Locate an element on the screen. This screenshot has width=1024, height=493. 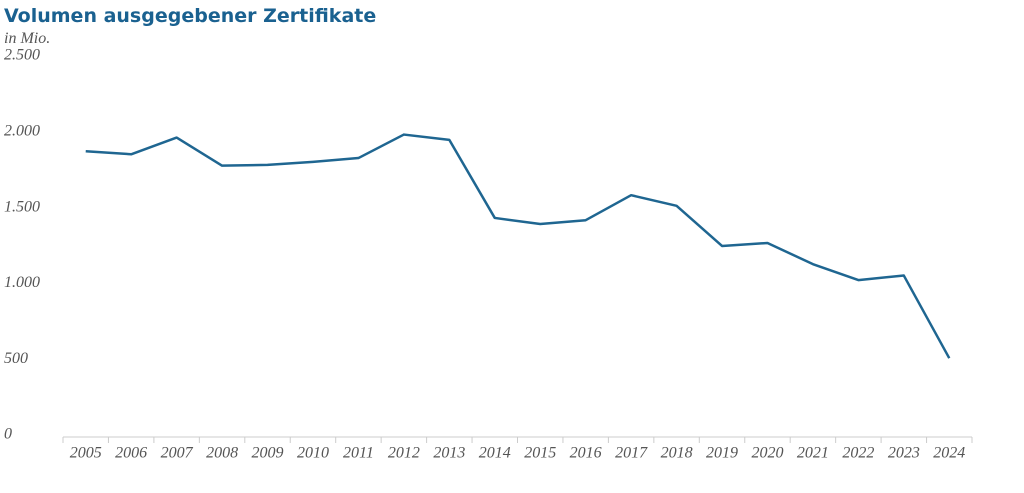
x-tick-label: 2021 is located at coordinates (813, 453).